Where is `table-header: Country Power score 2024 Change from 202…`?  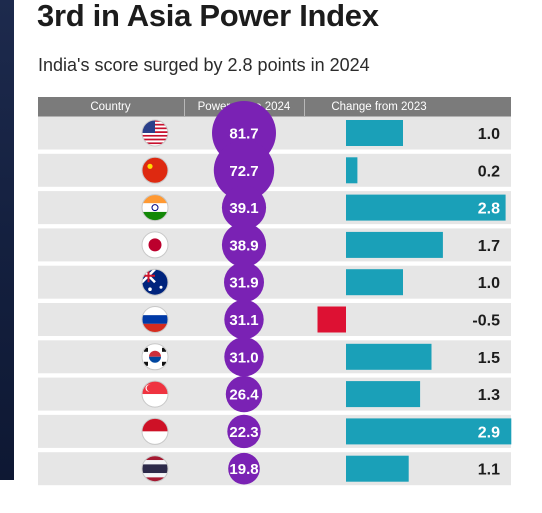 table-header: Country Power score 2024 Change from 202… is located at coordinates (274, 107).